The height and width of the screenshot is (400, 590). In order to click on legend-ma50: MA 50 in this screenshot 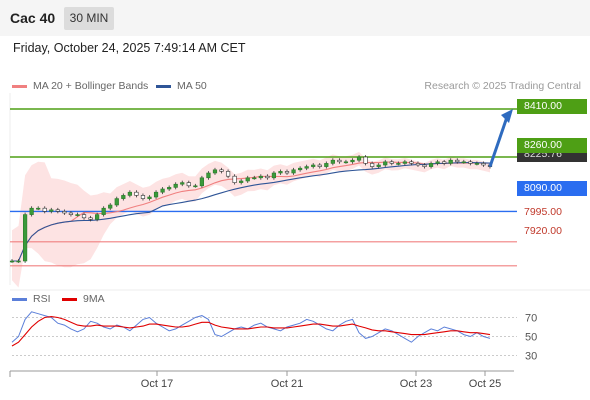, I will do `click(181, 86)`.